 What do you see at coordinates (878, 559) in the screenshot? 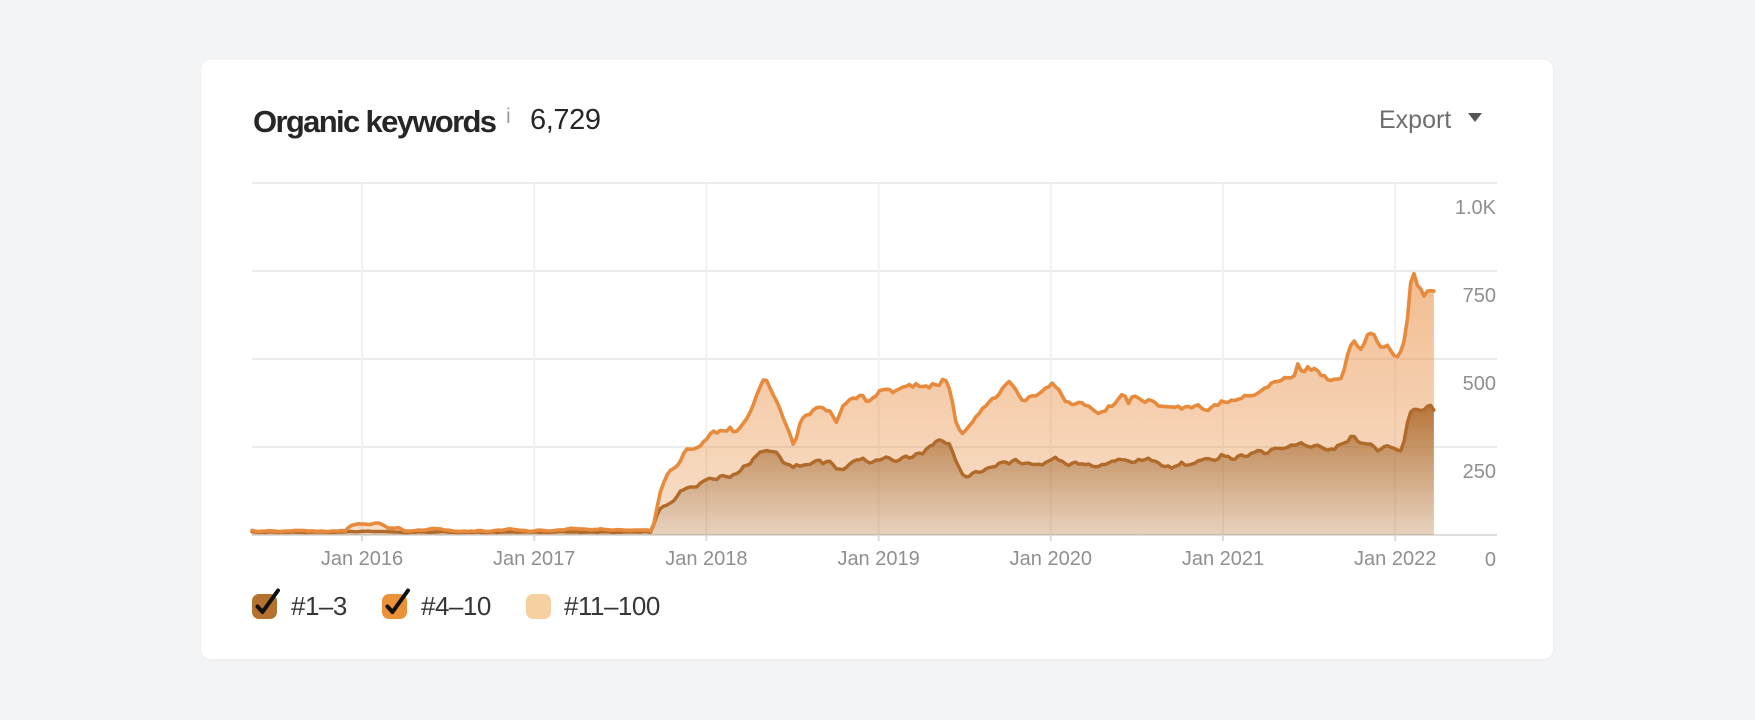
I see `svg-text: Jan 2019` at bounding box center [878, 559].